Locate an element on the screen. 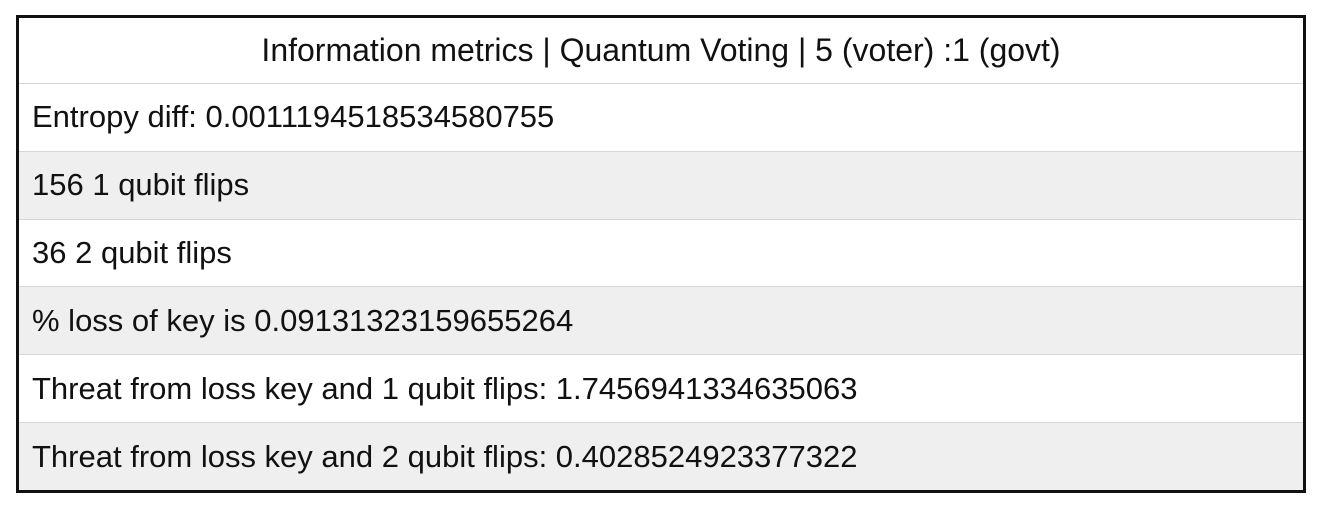 This screenshot has width=1324, height=510. metric-row-one-qubit-flips: 156 1 qubit flips is located at coordinates (661, 185).